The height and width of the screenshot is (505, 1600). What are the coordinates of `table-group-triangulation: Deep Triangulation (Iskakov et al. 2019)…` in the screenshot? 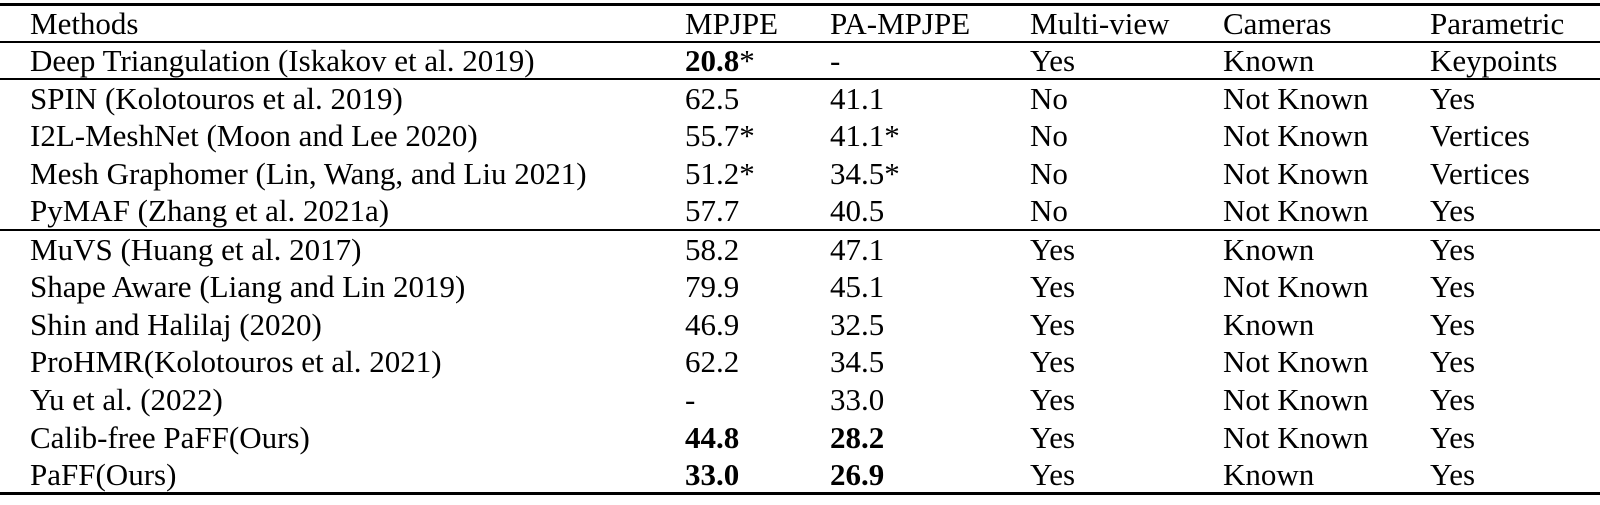 It's located at (800, 61).